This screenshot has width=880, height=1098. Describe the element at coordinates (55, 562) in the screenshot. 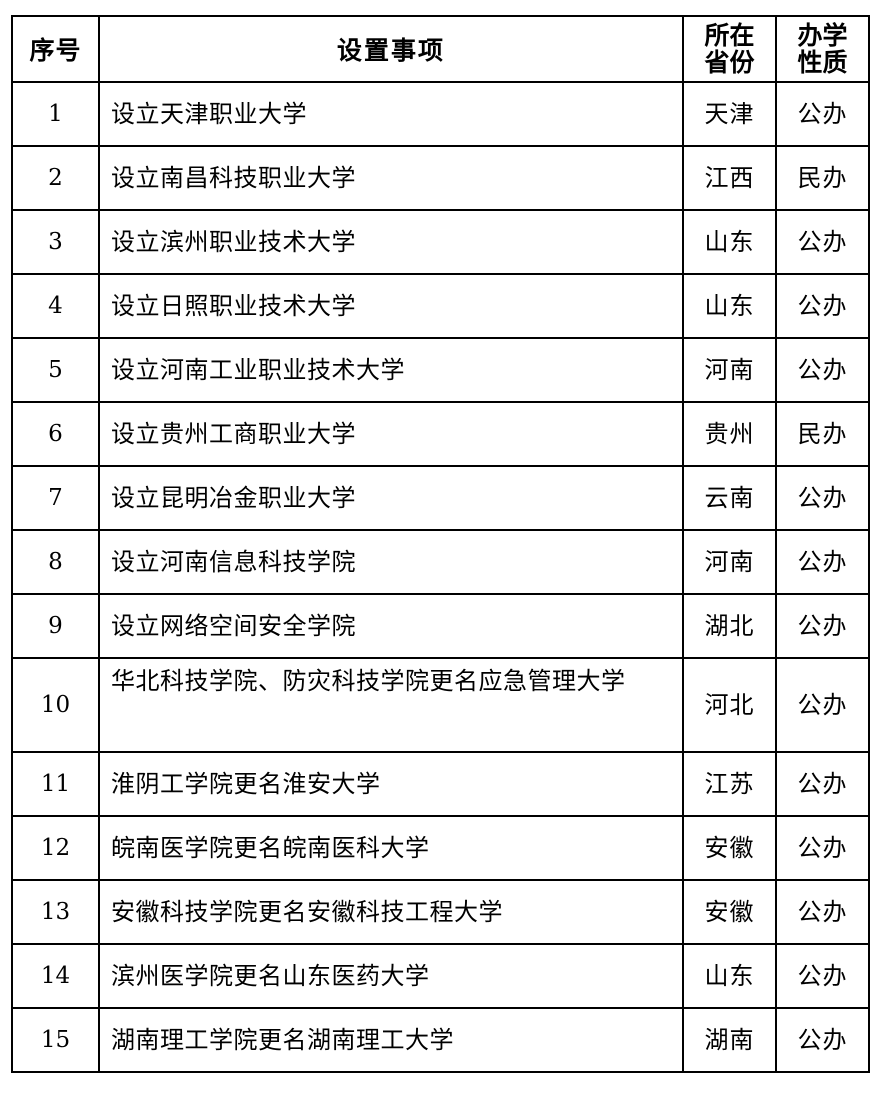

I see `cell-index: 8` at that location.